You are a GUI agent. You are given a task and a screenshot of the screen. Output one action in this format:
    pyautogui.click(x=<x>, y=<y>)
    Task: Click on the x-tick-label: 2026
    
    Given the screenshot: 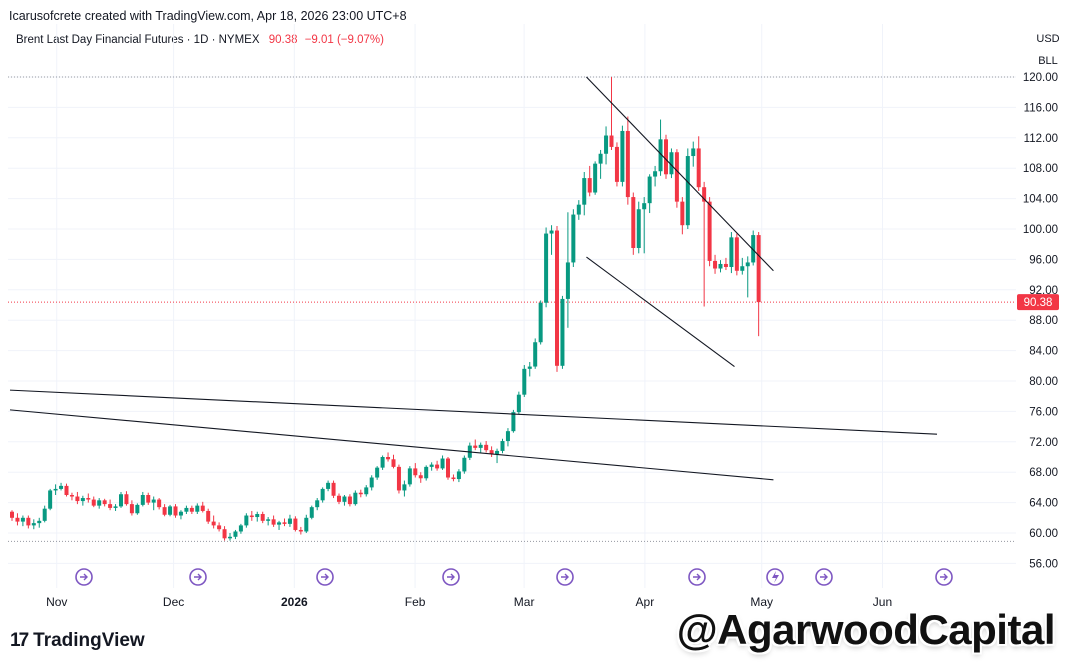 What is the action you would take?
    pyautogui.click(x=294, y=602)
    